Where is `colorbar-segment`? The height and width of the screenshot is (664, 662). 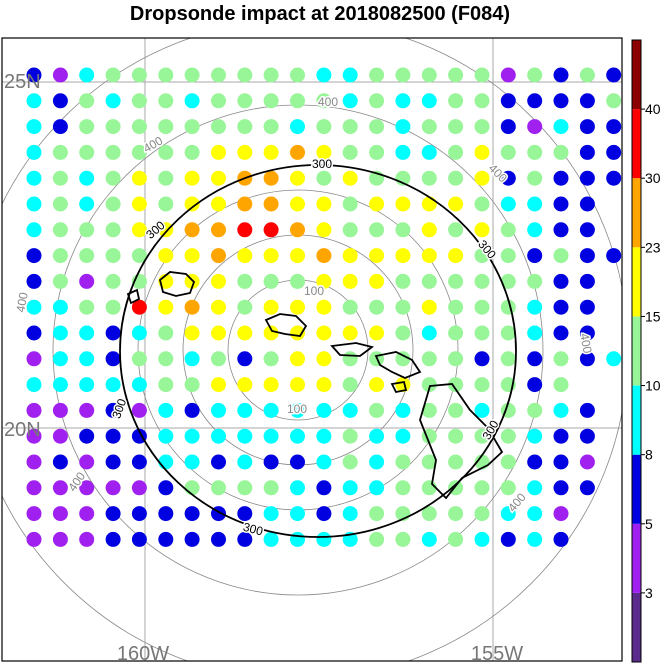 colorbar-segment is located at coordinates (636, 420).